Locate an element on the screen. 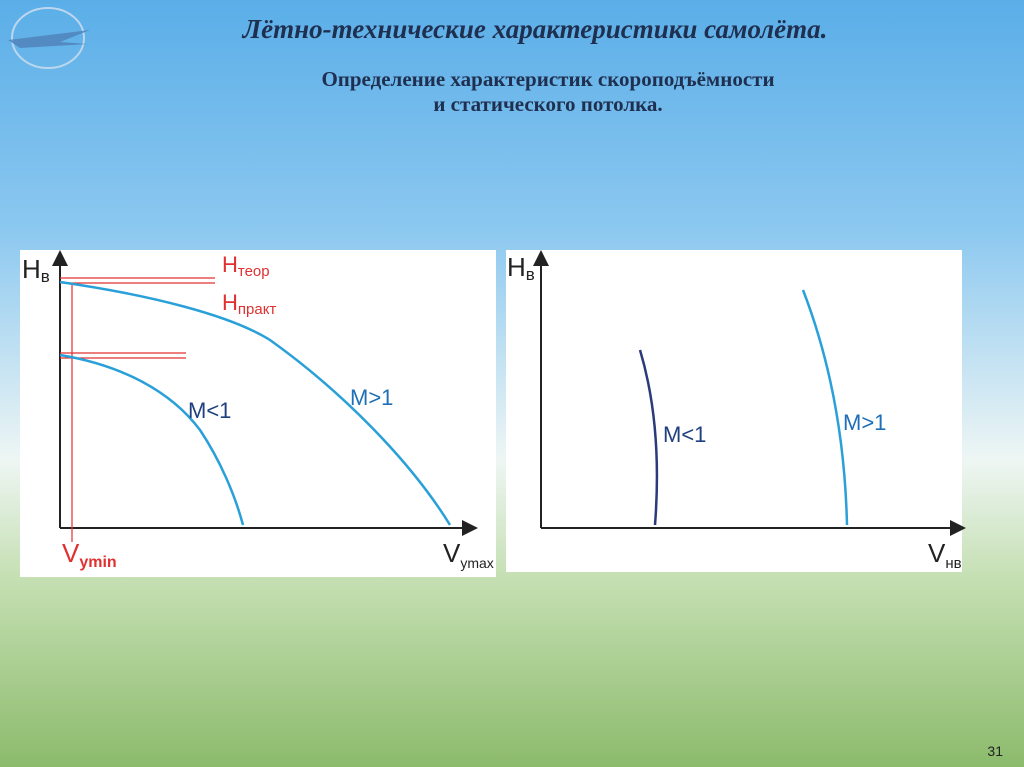 This screenshot has height=767, width=1024. x-end-label: Vymax is located at coordinates (468, 554).